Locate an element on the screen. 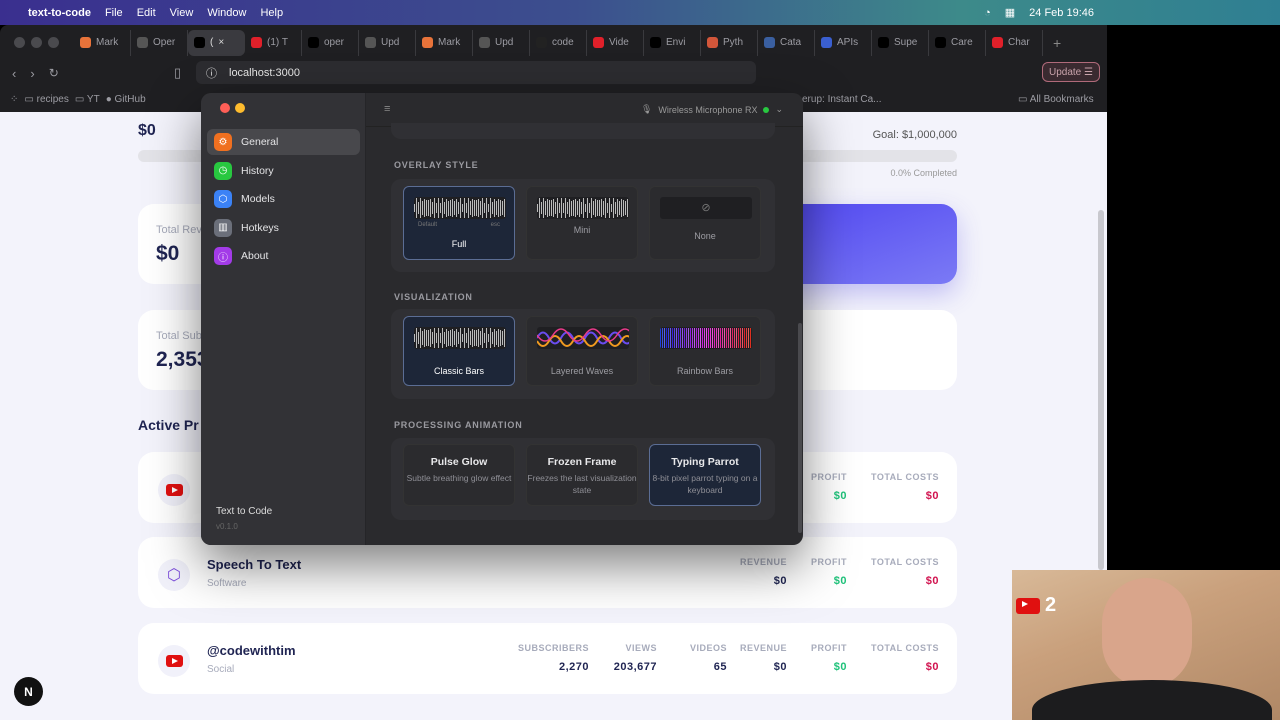 The image size is (1280, 720). browser-tab: Oper is located at coordinates (159, 42).